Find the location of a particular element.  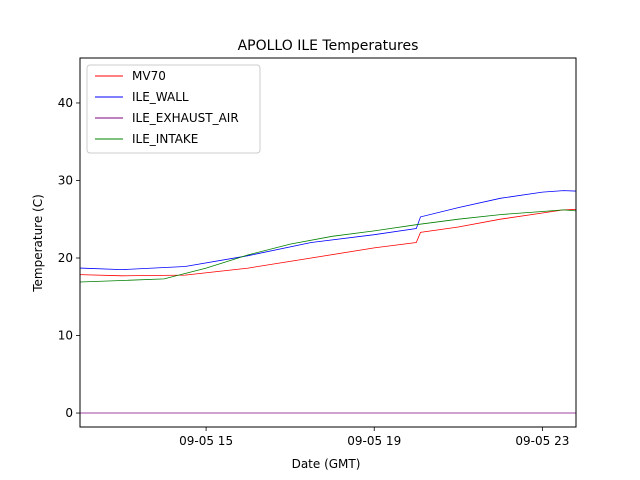

legend-label: MV70 is located at coordinates (149, 76).